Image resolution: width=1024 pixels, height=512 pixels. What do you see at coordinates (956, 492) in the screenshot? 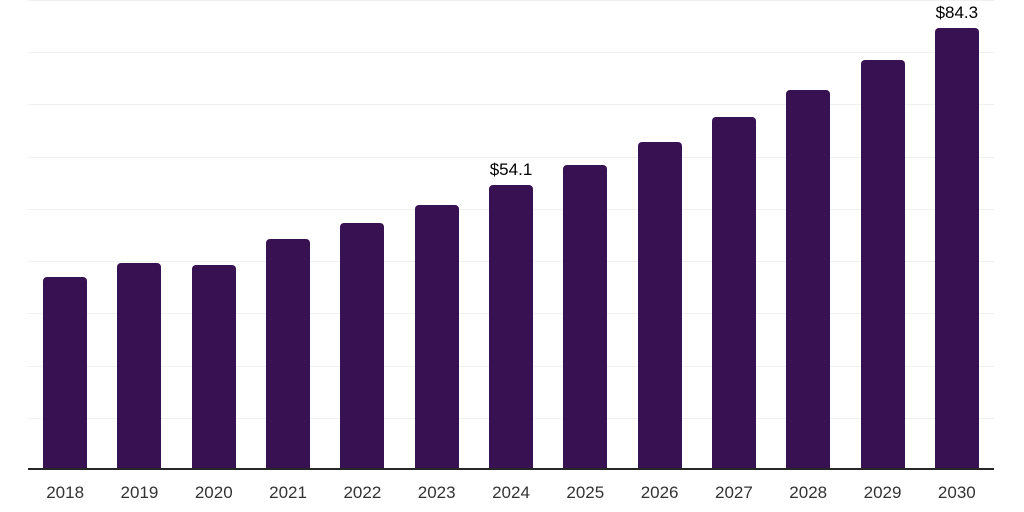
I see `x-tick-label-2030: 2030` at bounding box center [956, 492].